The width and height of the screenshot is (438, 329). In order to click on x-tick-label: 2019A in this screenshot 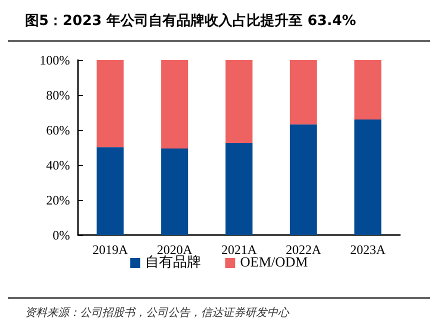, I will do `click(110, 249)`.